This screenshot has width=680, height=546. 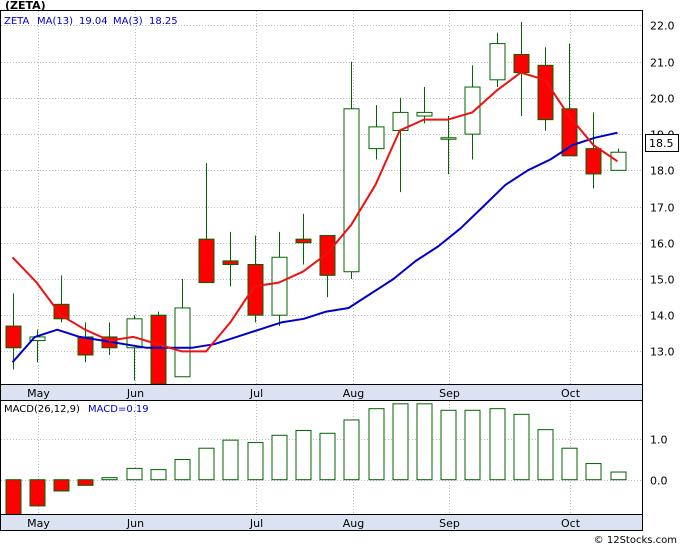 I want to click on price-y-tick-label: 18.0, so click(x=662, y=171).